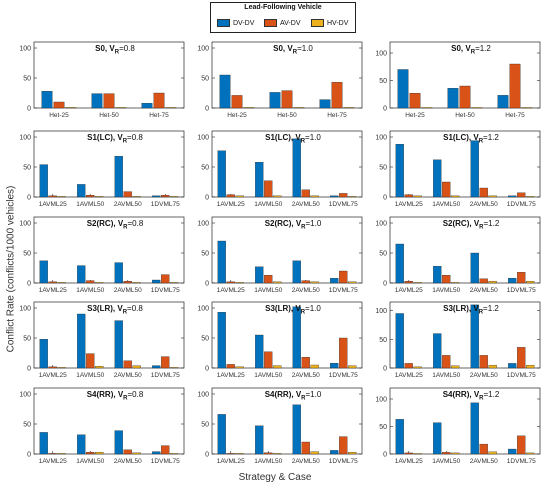 The height and width of the screenshot is (489, 550). Describe the element at coordinates (115, 139) in the screenshot. I see `panel-title: S1(LC), VR=0.8` at that location.